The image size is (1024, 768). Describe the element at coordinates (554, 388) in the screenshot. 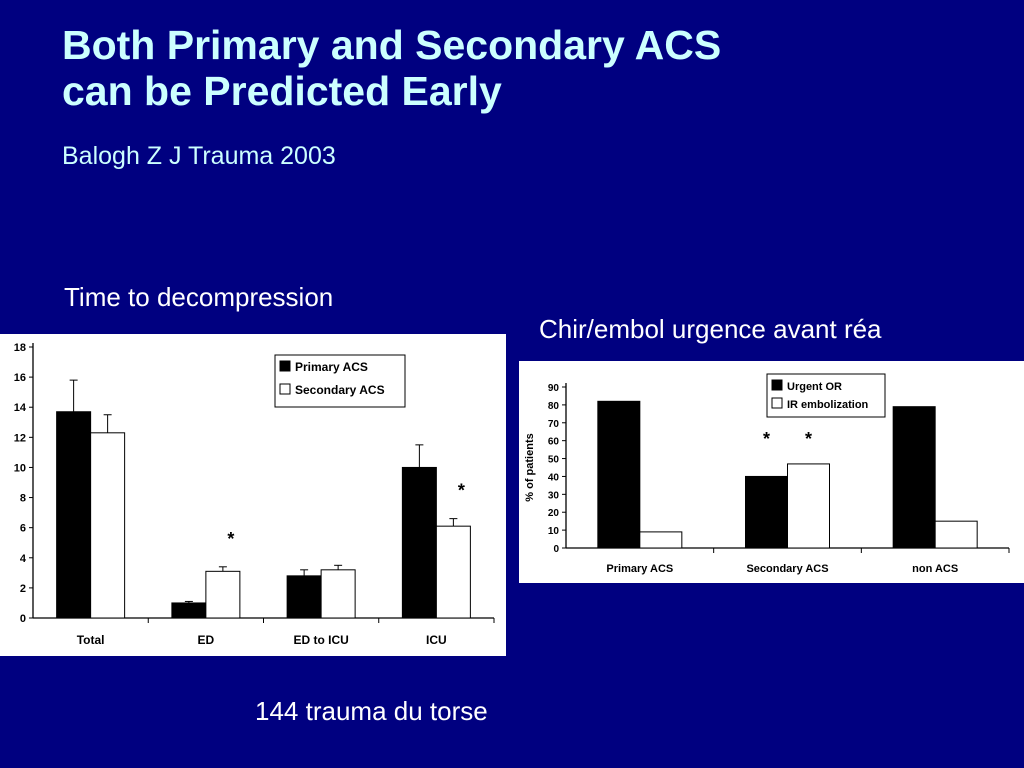

I see `y-tick-label: 90` at that location.